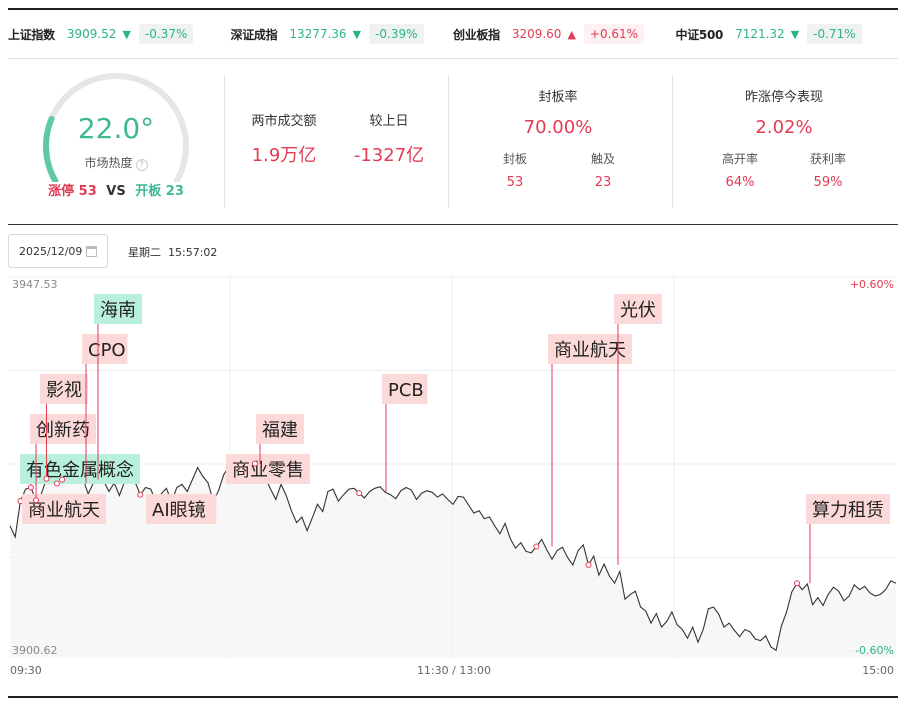 The height and width of the screenshot is (708, 908). What do you see at coordinates (193, 252) in the screenshot?
I see `time: 15:57:02` at bounding box center [193, 252].